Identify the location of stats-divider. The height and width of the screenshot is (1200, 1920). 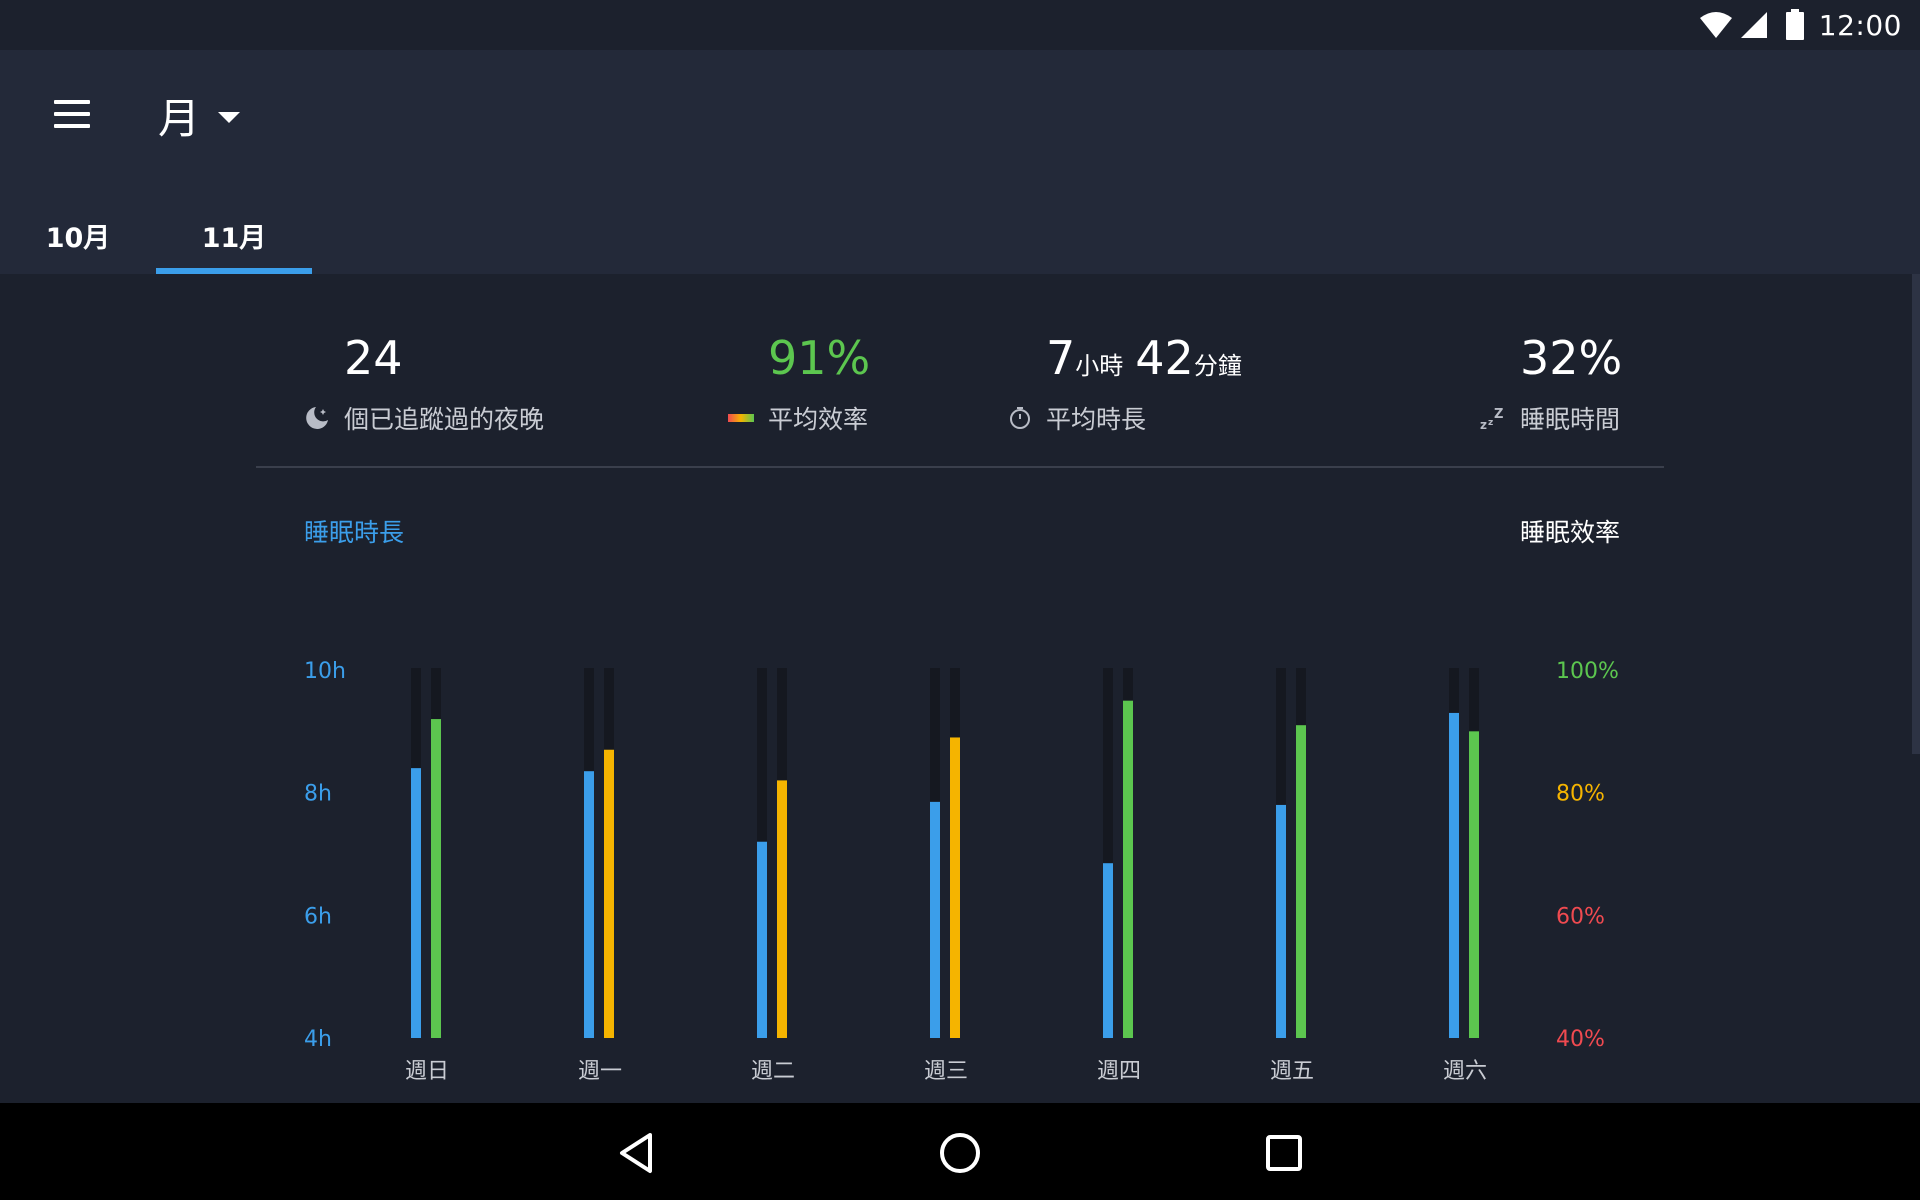
(960, 467).